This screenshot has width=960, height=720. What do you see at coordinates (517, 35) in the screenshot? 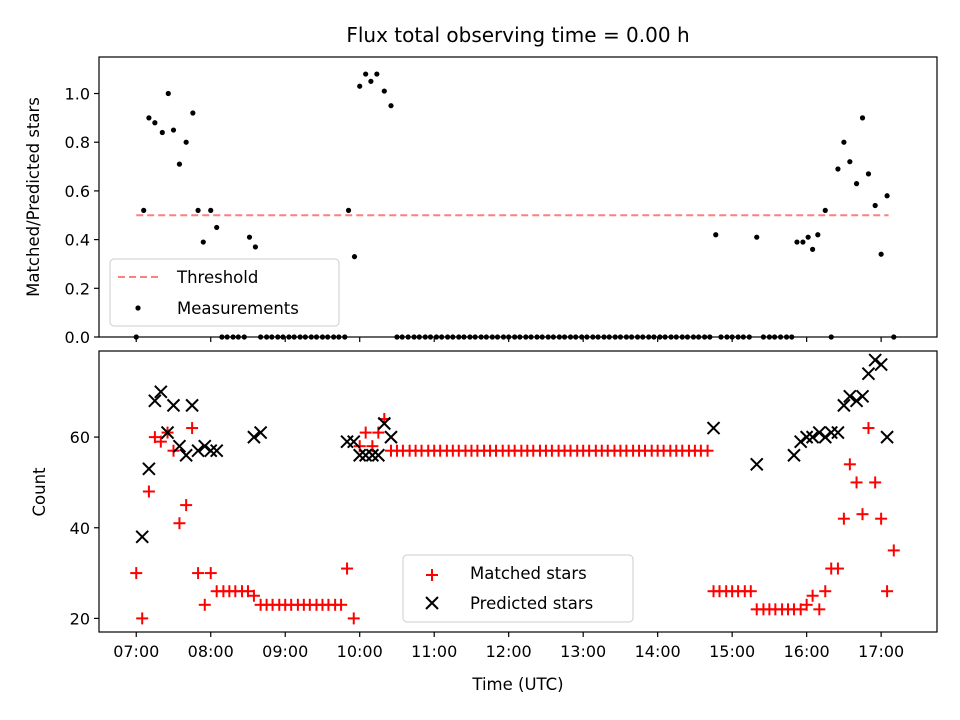
I see `chart-title: Flux total observing time = 0.00 h` at bounding box center [517, 35].